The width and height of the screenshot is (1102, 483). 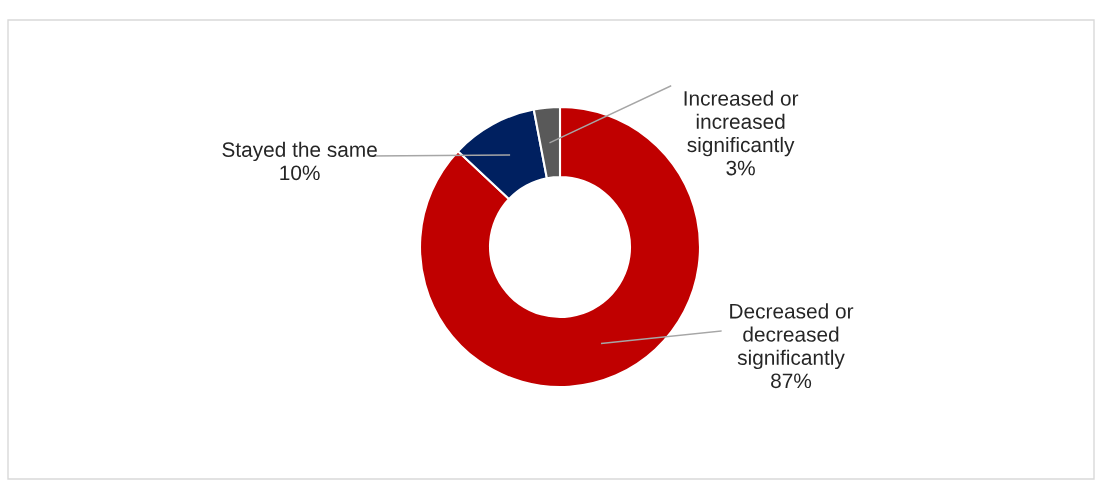 I want to click on data-label: 3%, so click(x=740, y=168).